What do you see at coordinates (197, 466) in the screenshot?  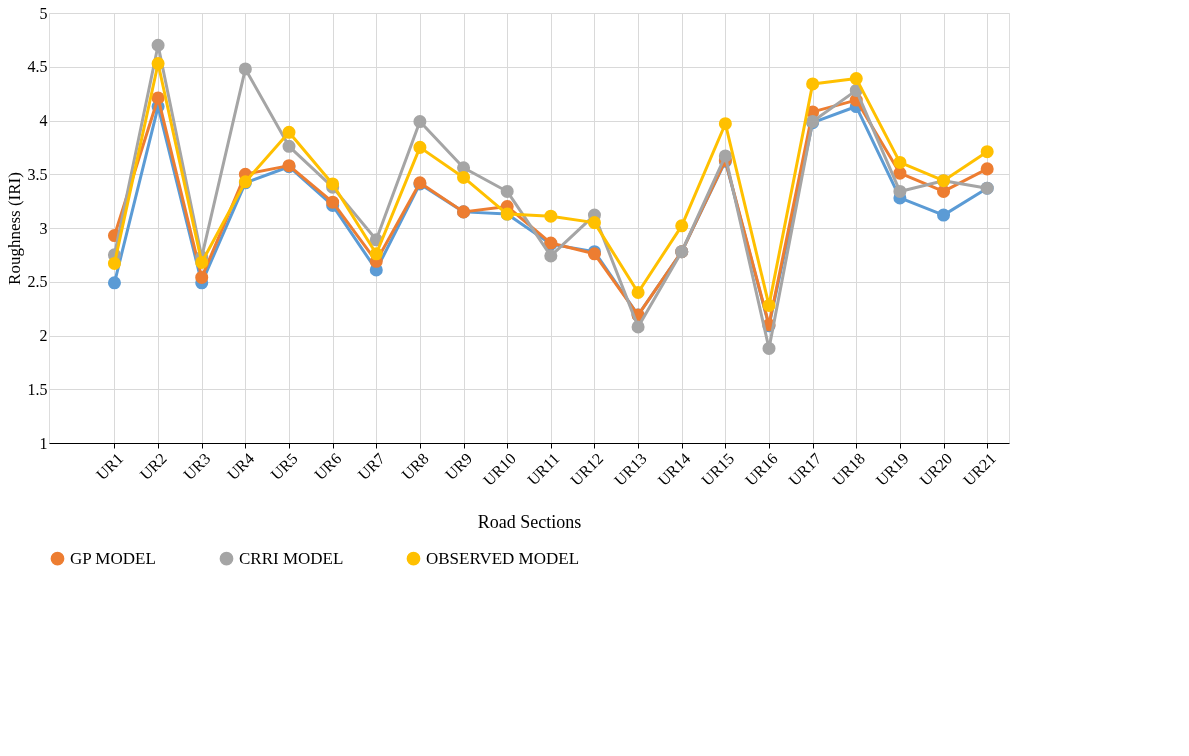 I see `x-tick-label: UR3` at bounding box center [197, 466].